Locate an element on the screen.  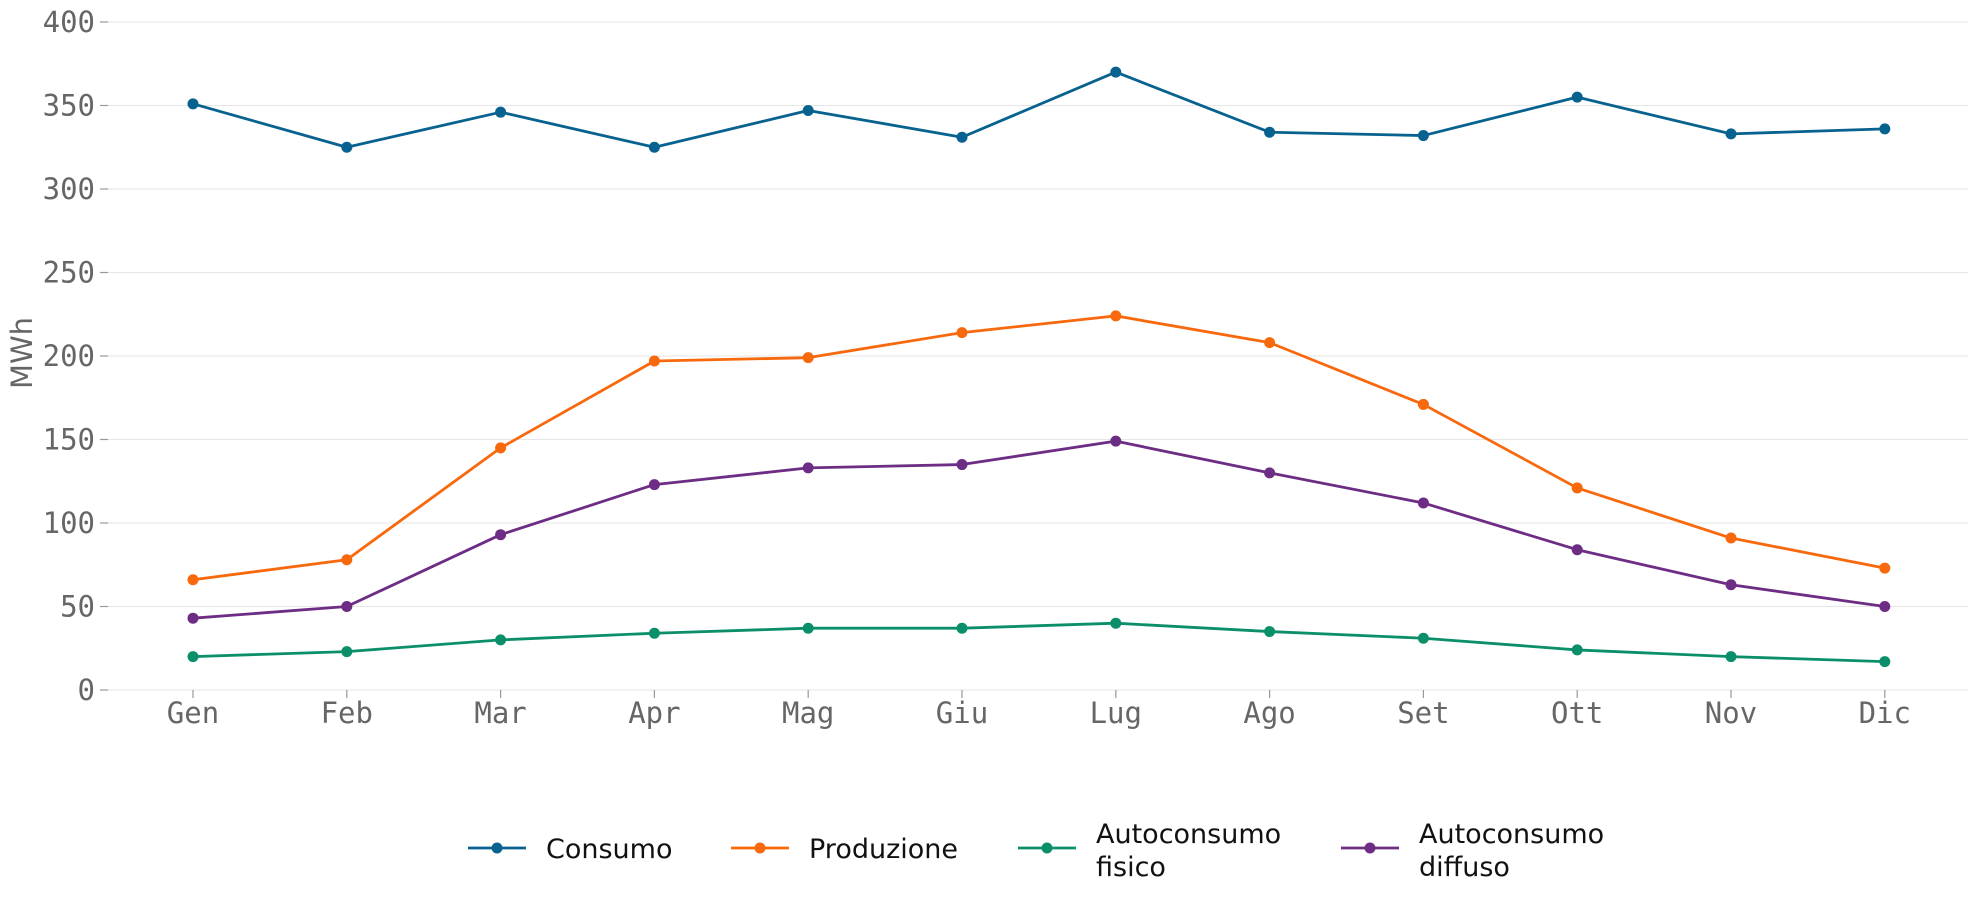
x-tick-label: Giu is located at coordinates (962, 713).